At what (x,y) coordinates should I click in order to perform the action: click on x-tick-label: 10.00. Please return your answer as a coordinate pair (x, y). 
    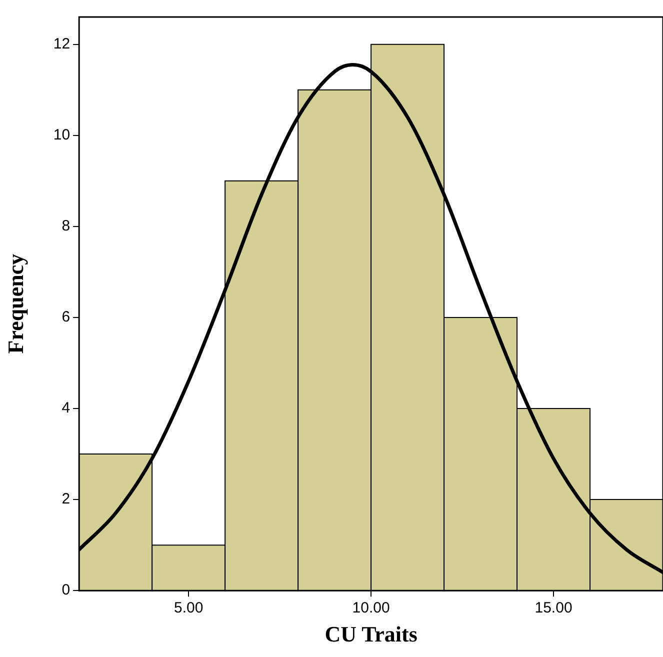
    Looking at the image, I should click on (371, 608).